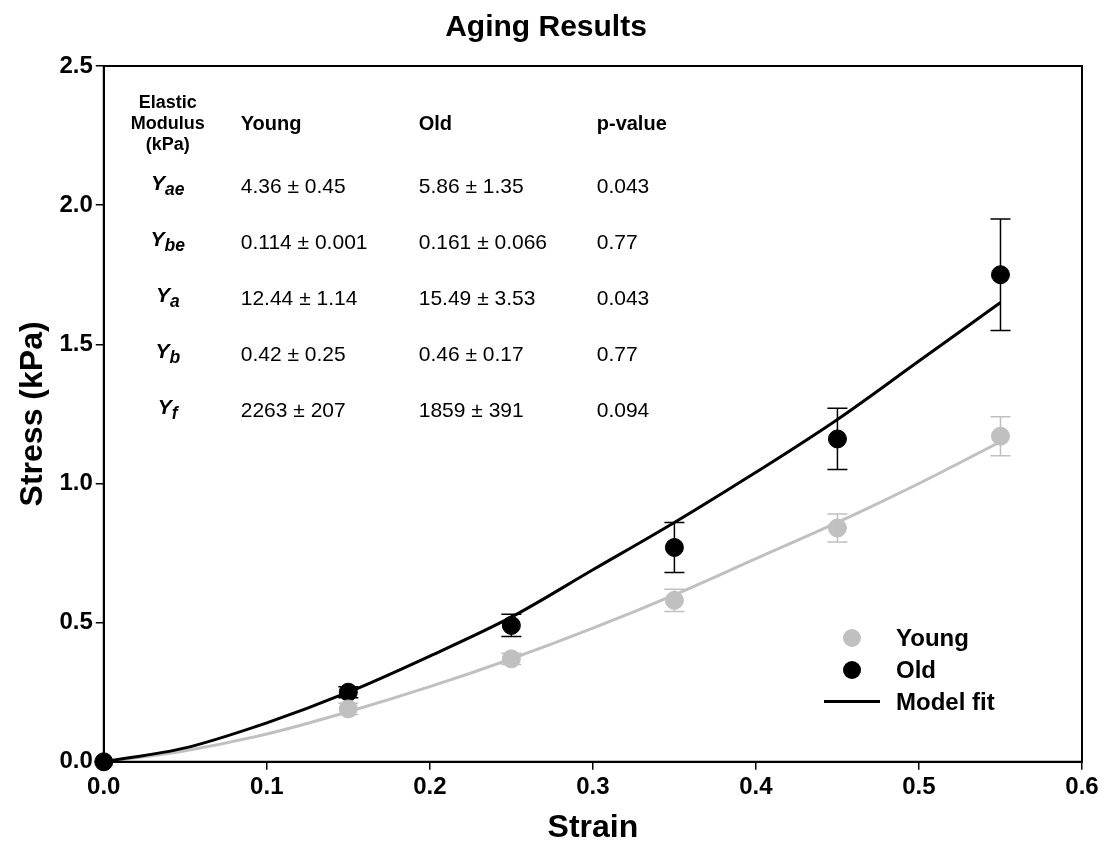 The width and height of the screenshot is (1112, 861). Describe the element at coordinates (430, 785) in the screenshot. I see `x-tick-label: 0.2` at that location.